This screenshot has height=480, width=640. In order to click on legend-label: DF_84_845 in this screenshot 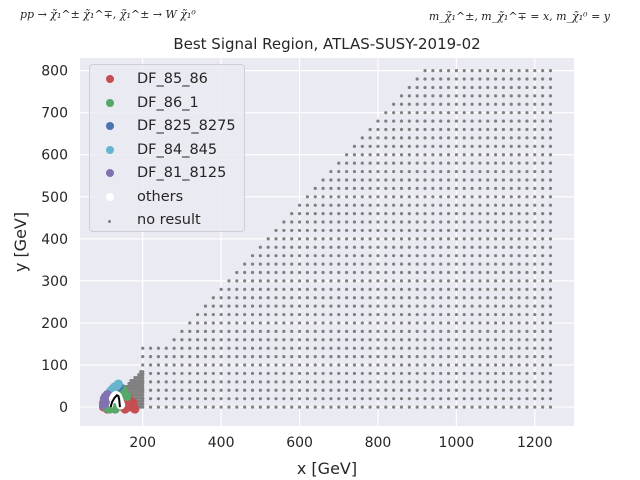, I will do `click(177, 149)`.